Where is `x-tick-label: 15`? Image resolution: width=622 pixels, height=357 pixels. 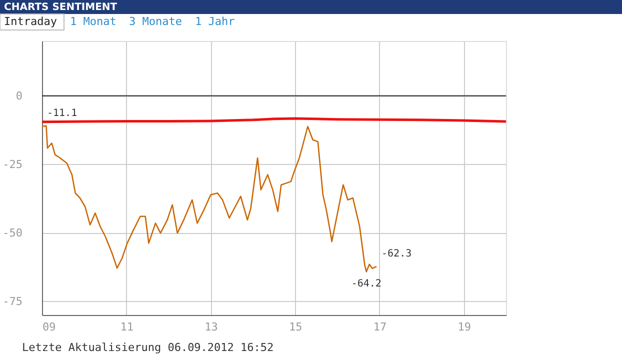 x-tick-label: 15 is located at coordinates (295, 327).